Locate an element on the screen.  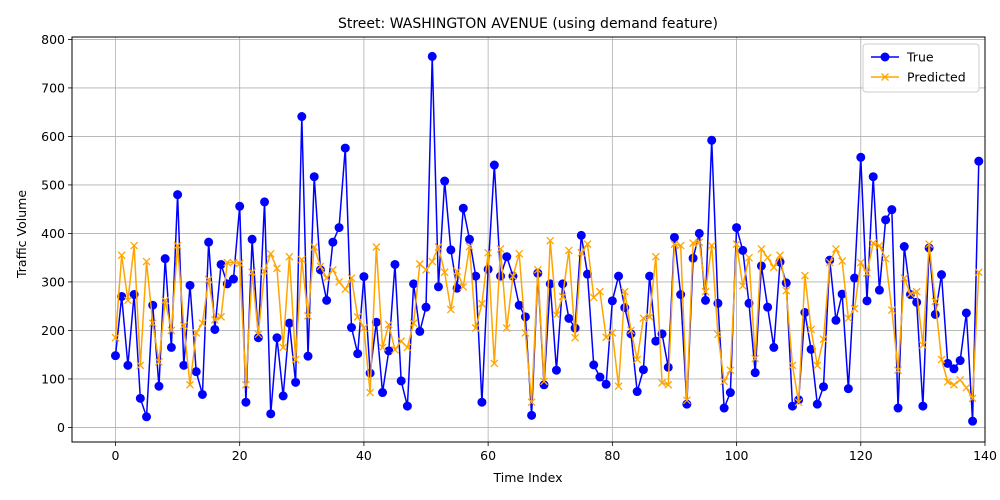
legend-label-predicted: Predicted is located at coordinates (936, 77).